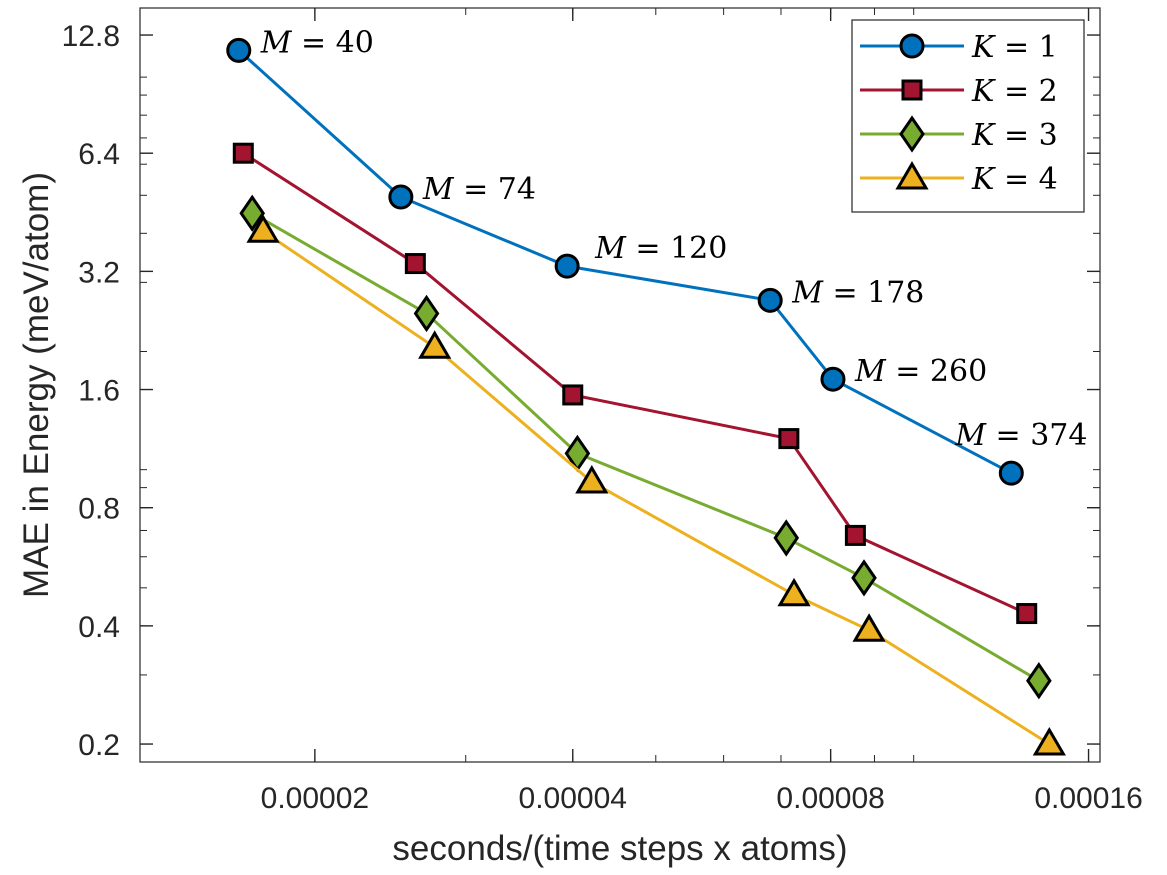 Image resolution: width=1167 pixels, height=875 pixels. What do you see at coordinates (857, 292) in the screenshot?
I see `annotation-m-178: M = 178` at bounding box center [857, 292].